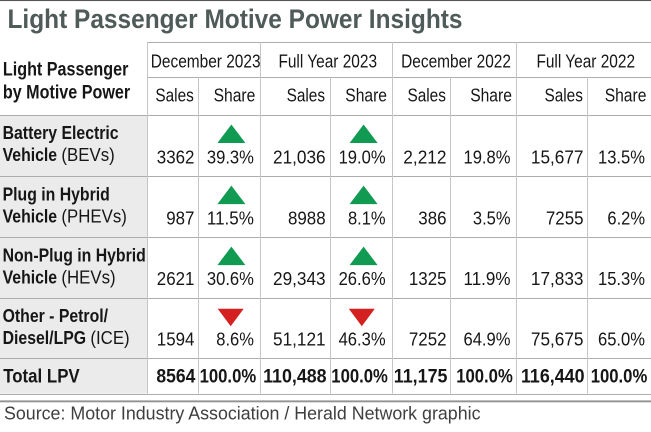 The height and width of the screenshot is (432, 651). I want to click on svg-text: 3.5%, so click(492, 219).